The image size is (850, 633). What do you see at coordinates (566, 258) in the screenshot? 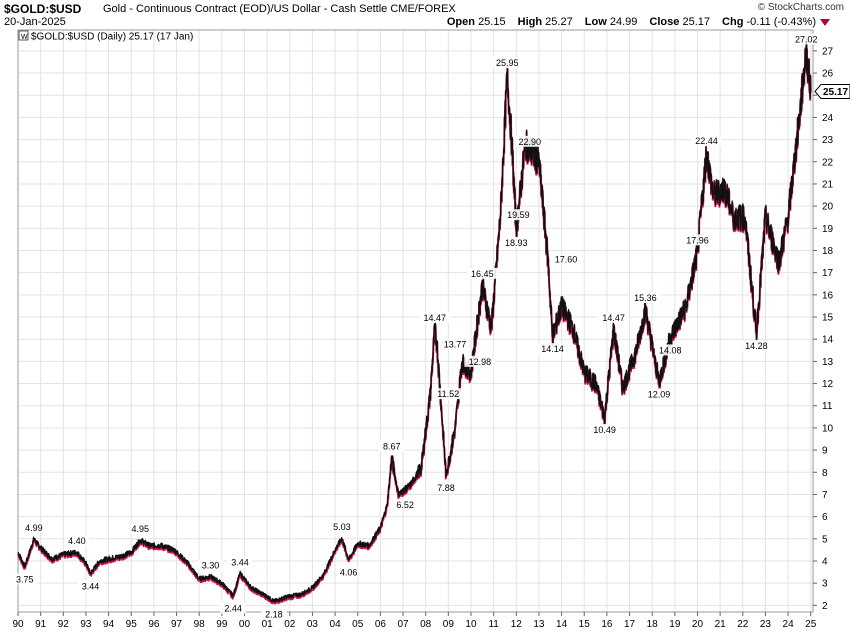
I see `annotation: 17.60` at bounding box center [566, 258].